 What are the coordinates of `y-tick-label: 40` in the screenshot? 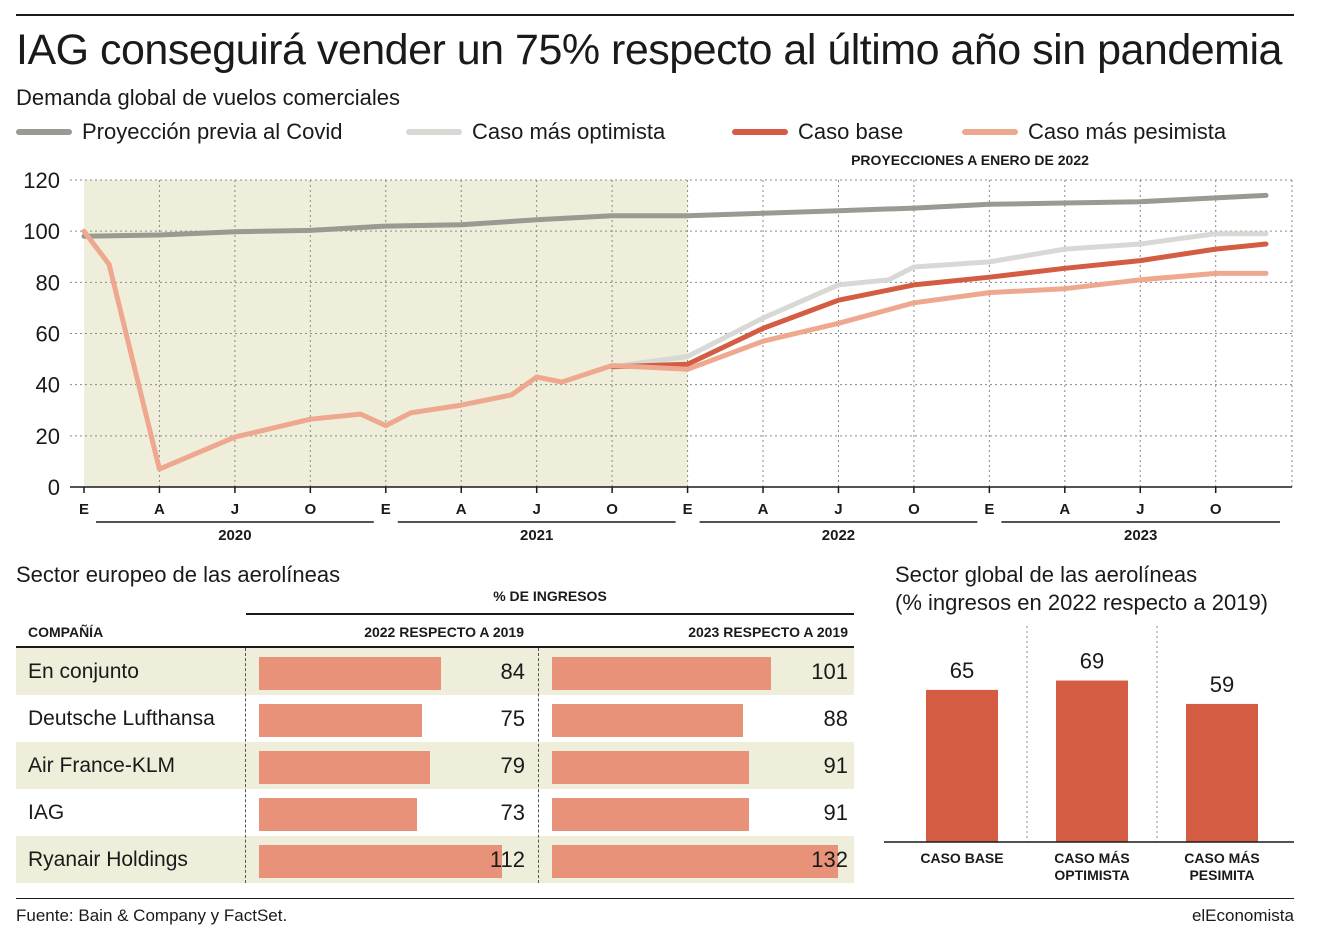 It's located at (48, 385).